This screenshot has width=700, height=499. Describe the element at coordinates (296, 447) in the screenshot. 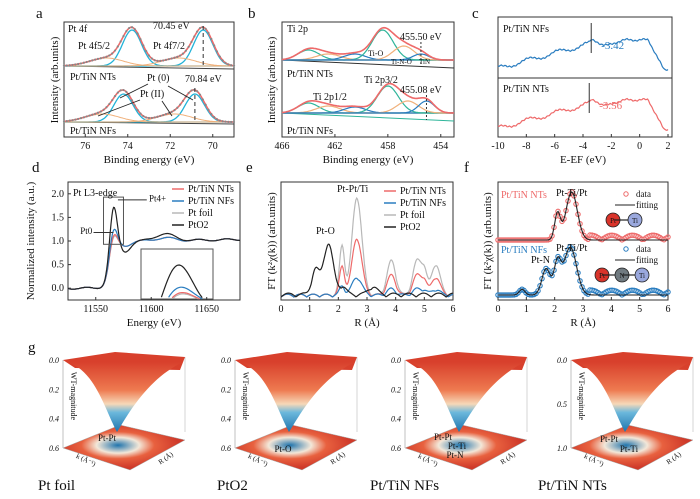

I see `wt-floor` at that location.